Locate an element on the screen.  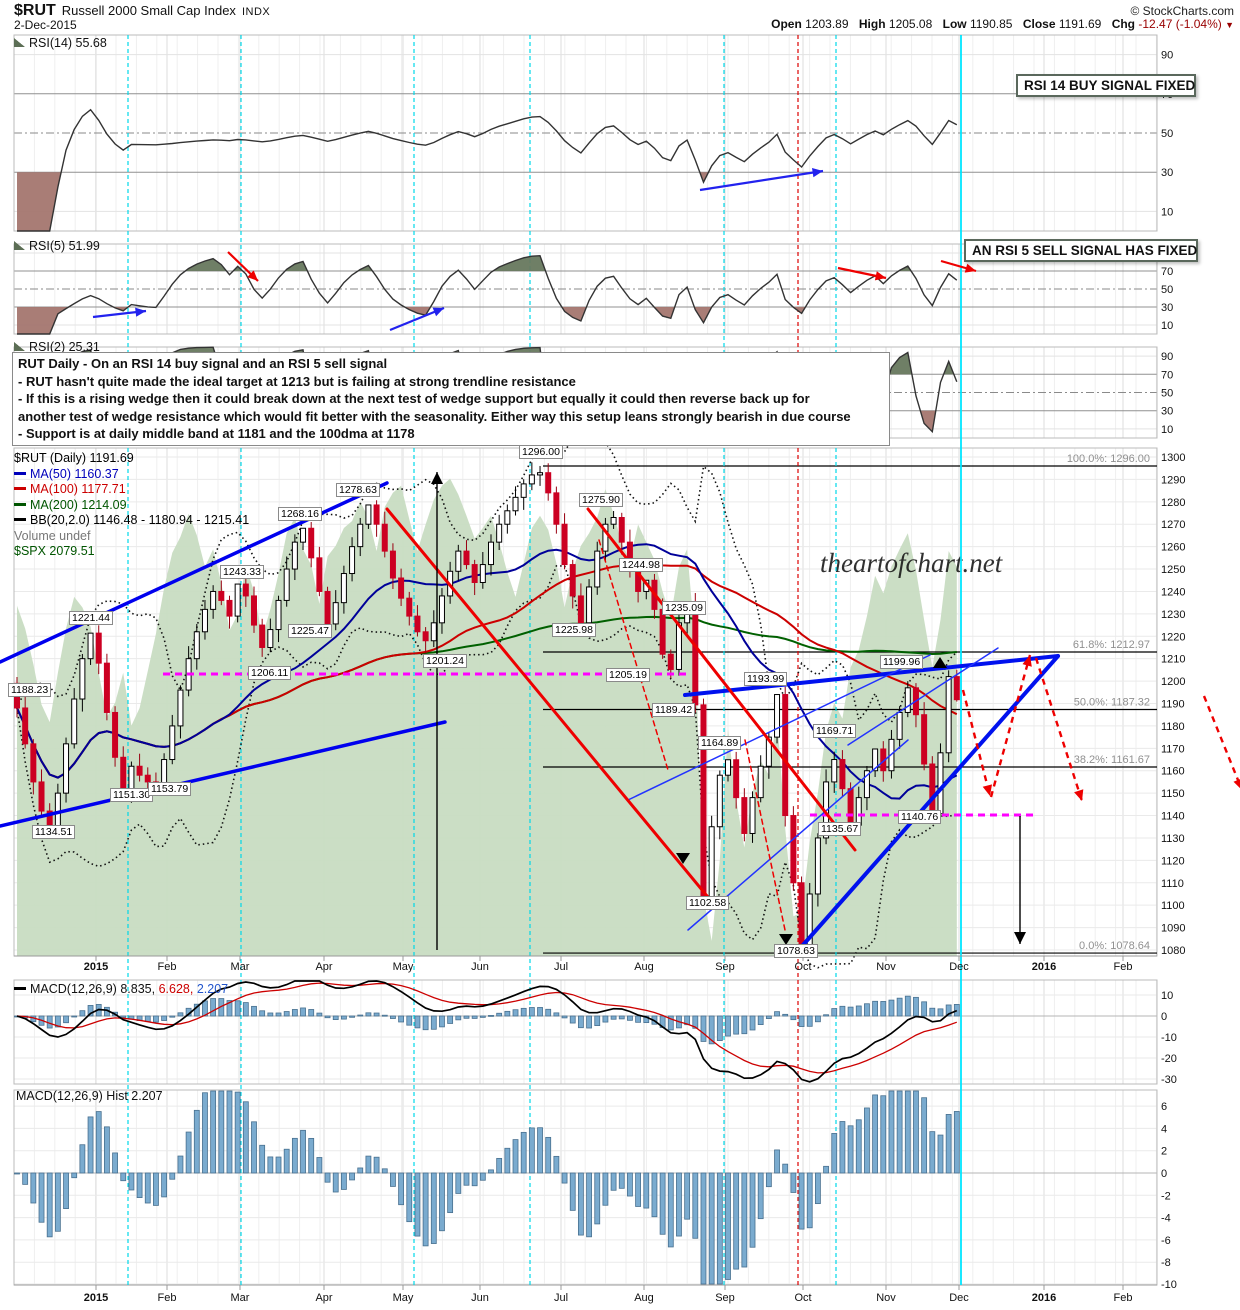
chart-header: $RUT Russell 2000 Small Cap Index INDX is located at coordinates (142, 11).